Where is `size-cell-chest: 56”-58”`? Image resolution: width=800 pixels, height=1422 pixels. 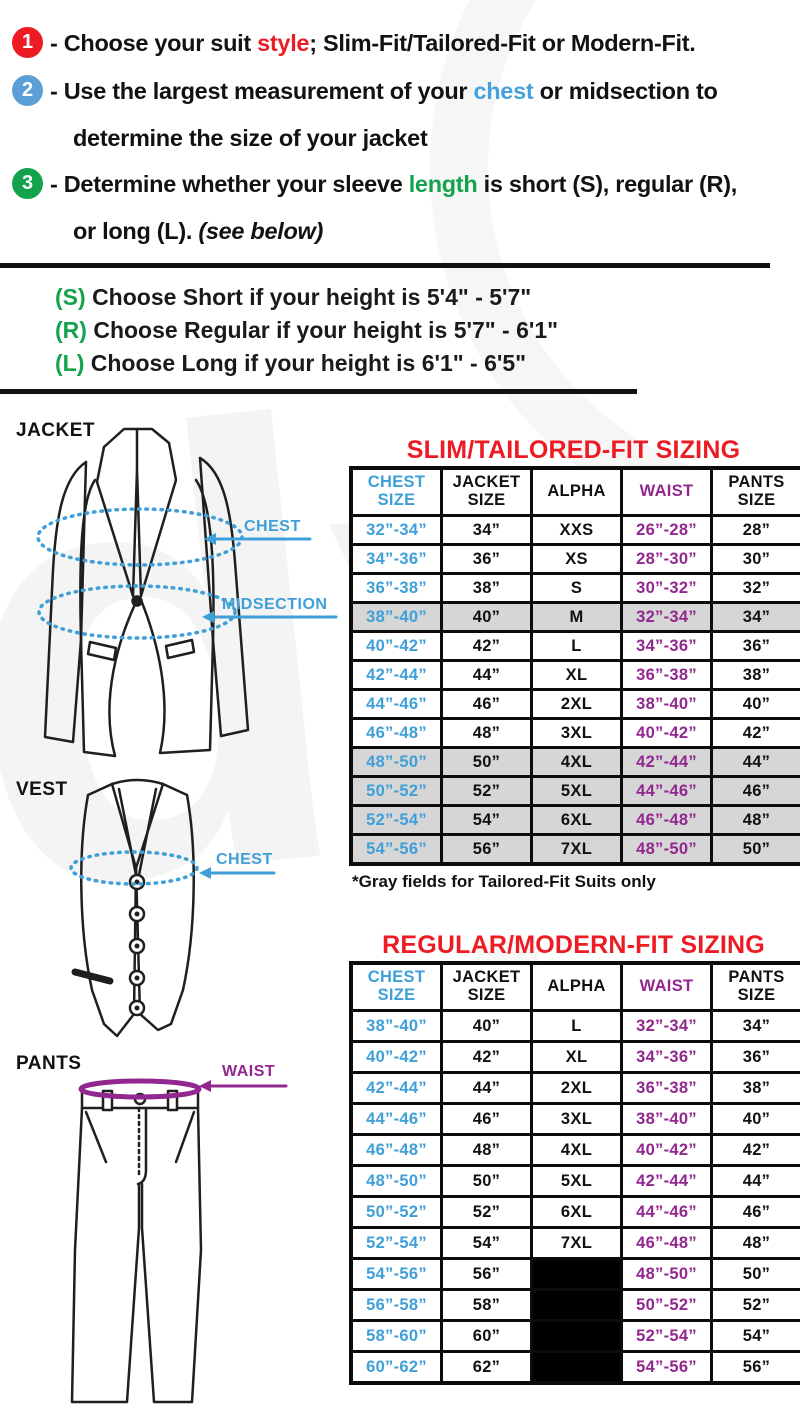 size-cell-chest: 56”-58” is located at coordinates (396, 1305).